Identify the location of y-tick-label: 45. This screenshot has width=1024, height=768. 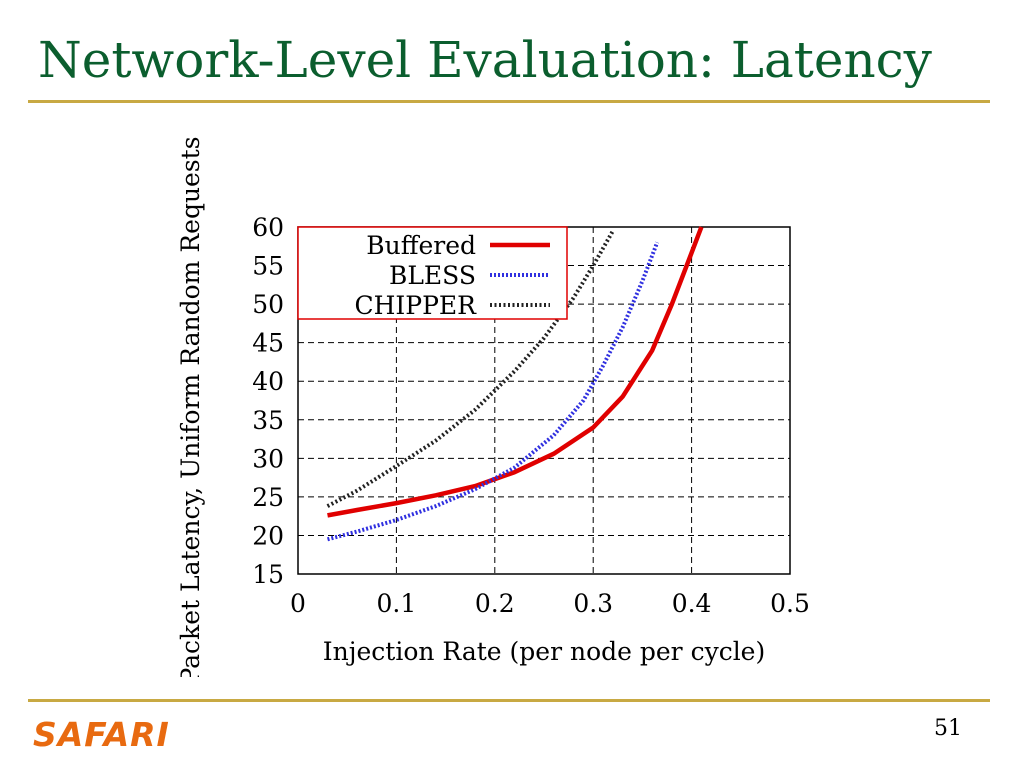
(268, 343).